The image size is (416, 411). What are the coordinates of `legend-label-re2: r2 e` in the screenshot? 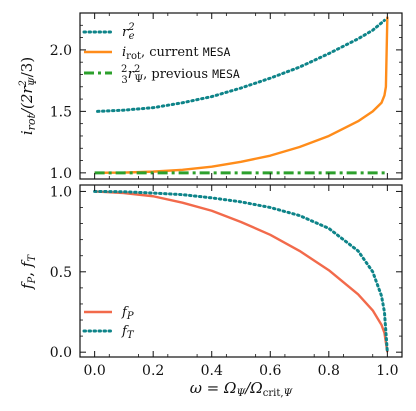 It's located at (128, 32).